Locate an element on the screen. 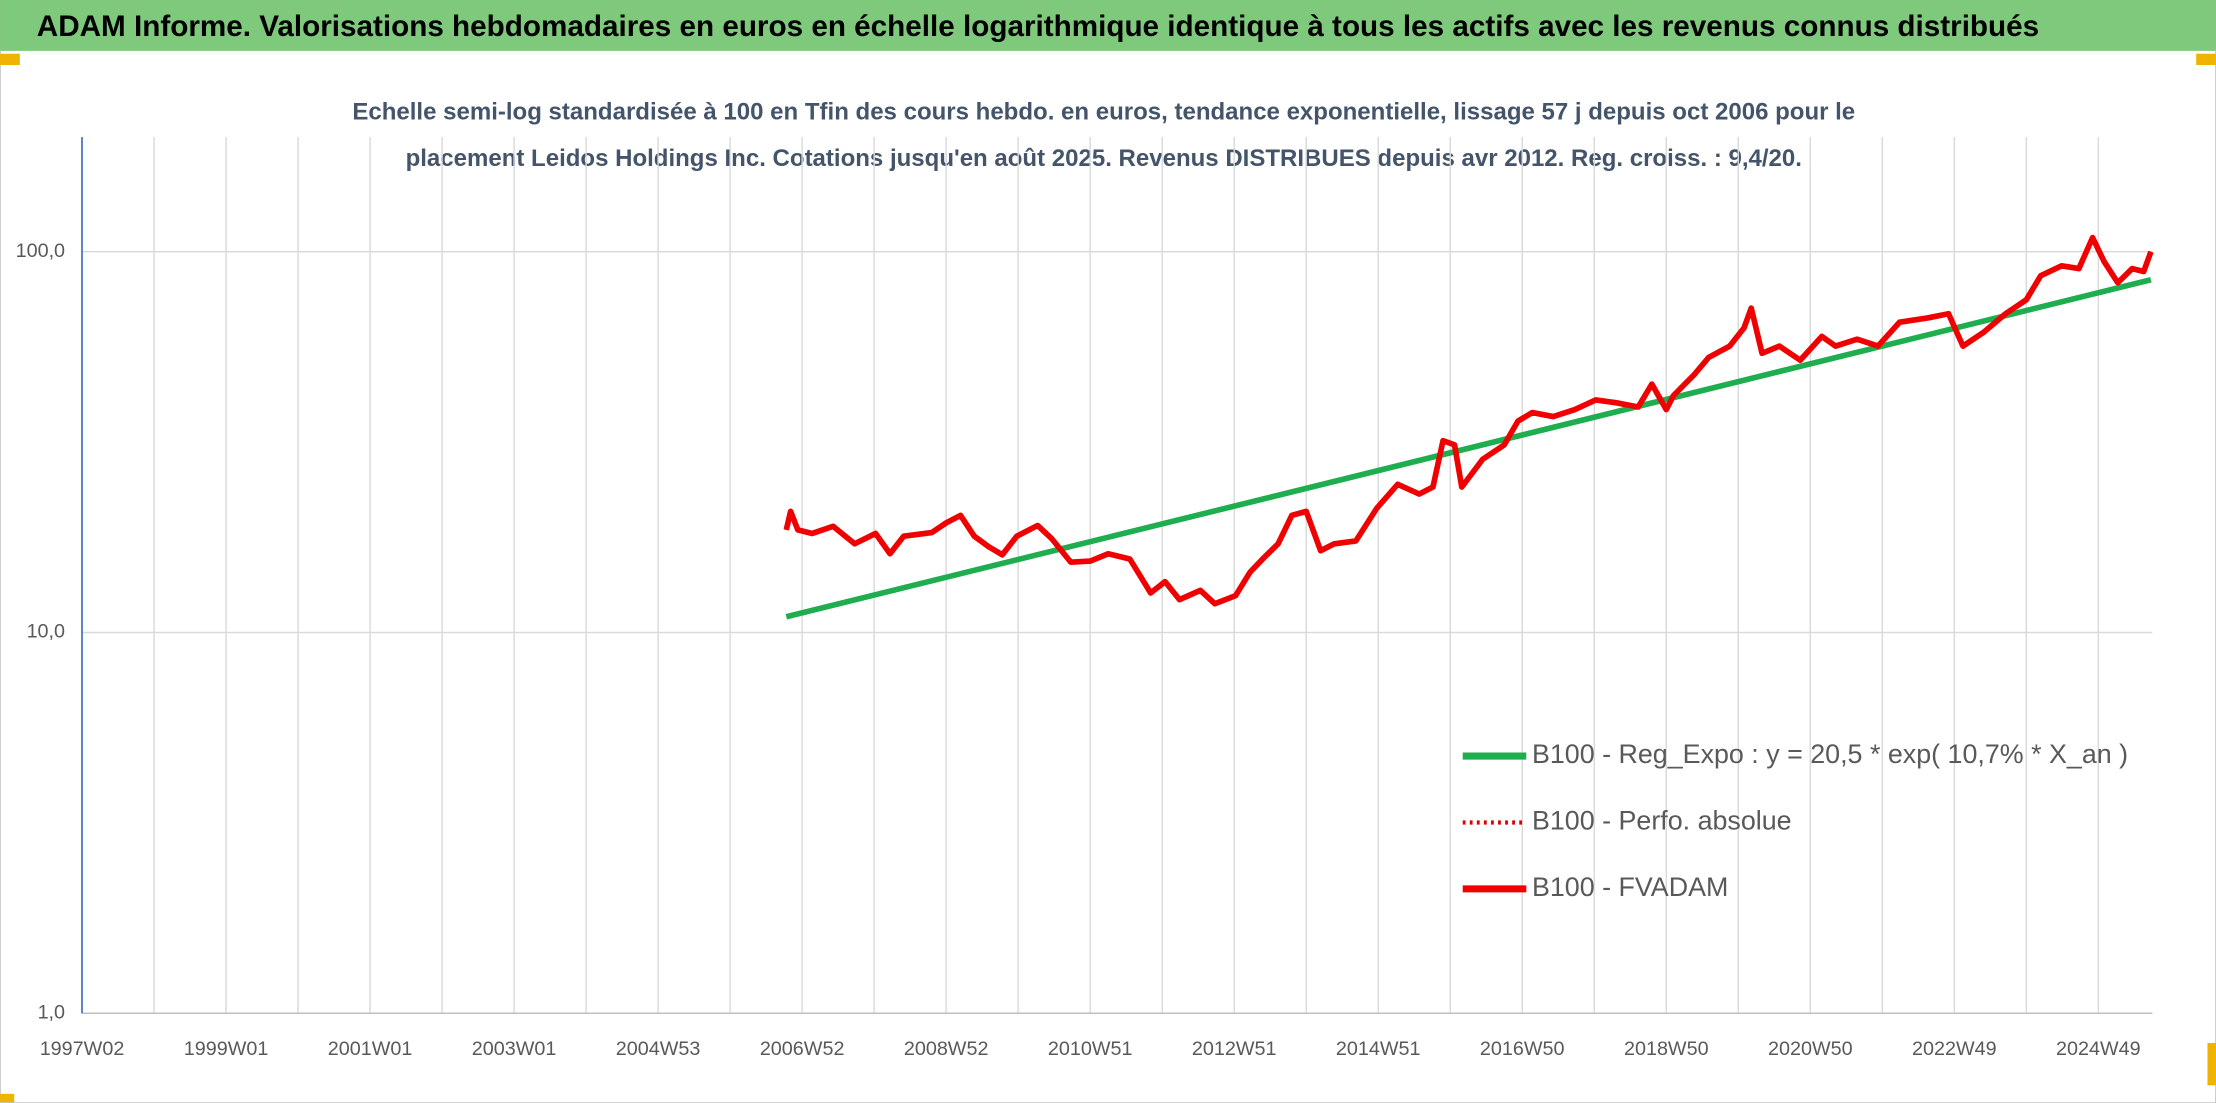  x-tick-label: 2008W52 is located at coordinates (946, 1049).